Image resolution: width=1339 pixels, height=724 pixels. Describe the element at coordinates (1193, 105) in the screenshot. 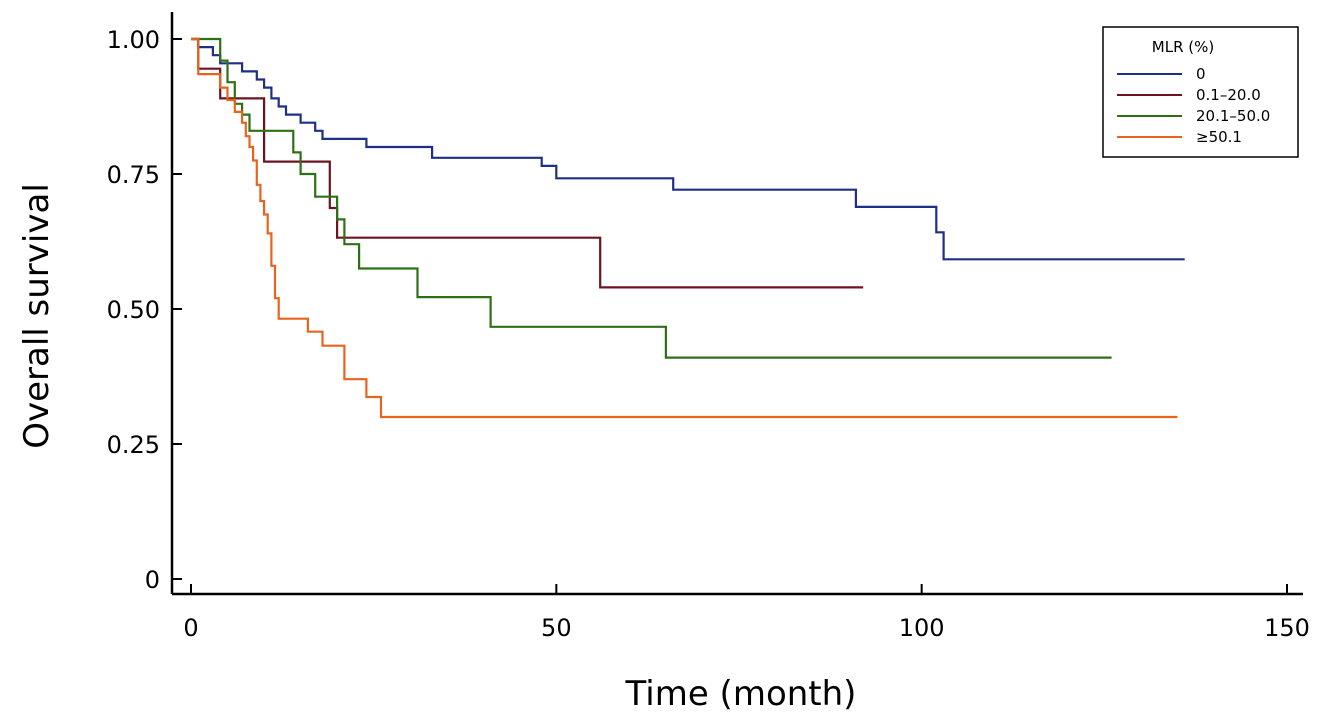

I see `legend-items: 0 0.1–20.0 20.1–50.0 ≥50.1` at that location.